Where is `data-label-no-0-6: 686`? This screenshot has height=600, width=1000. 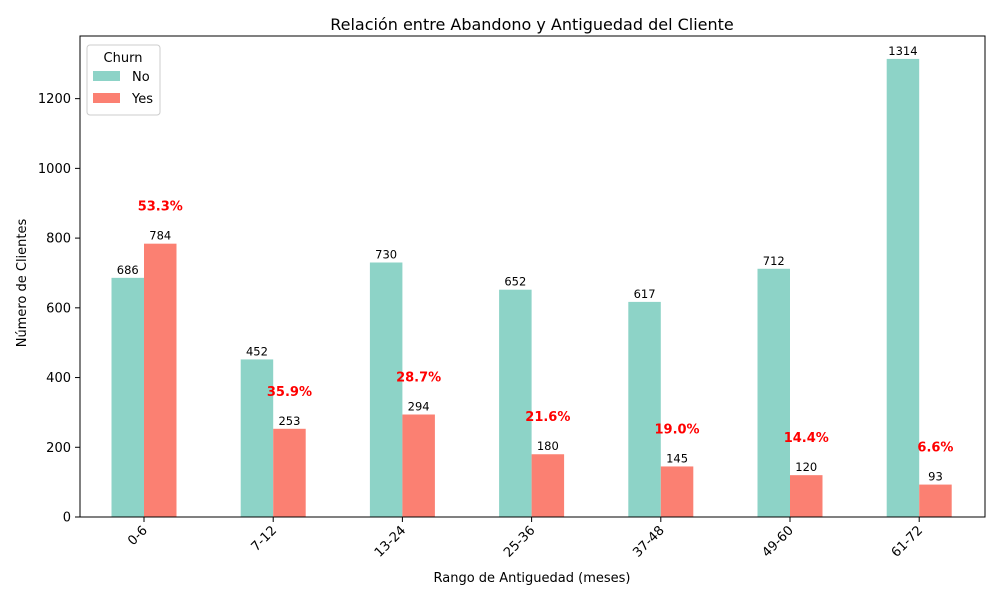
data-label-no-0-6: 686 is located at coordinates (128, 270).